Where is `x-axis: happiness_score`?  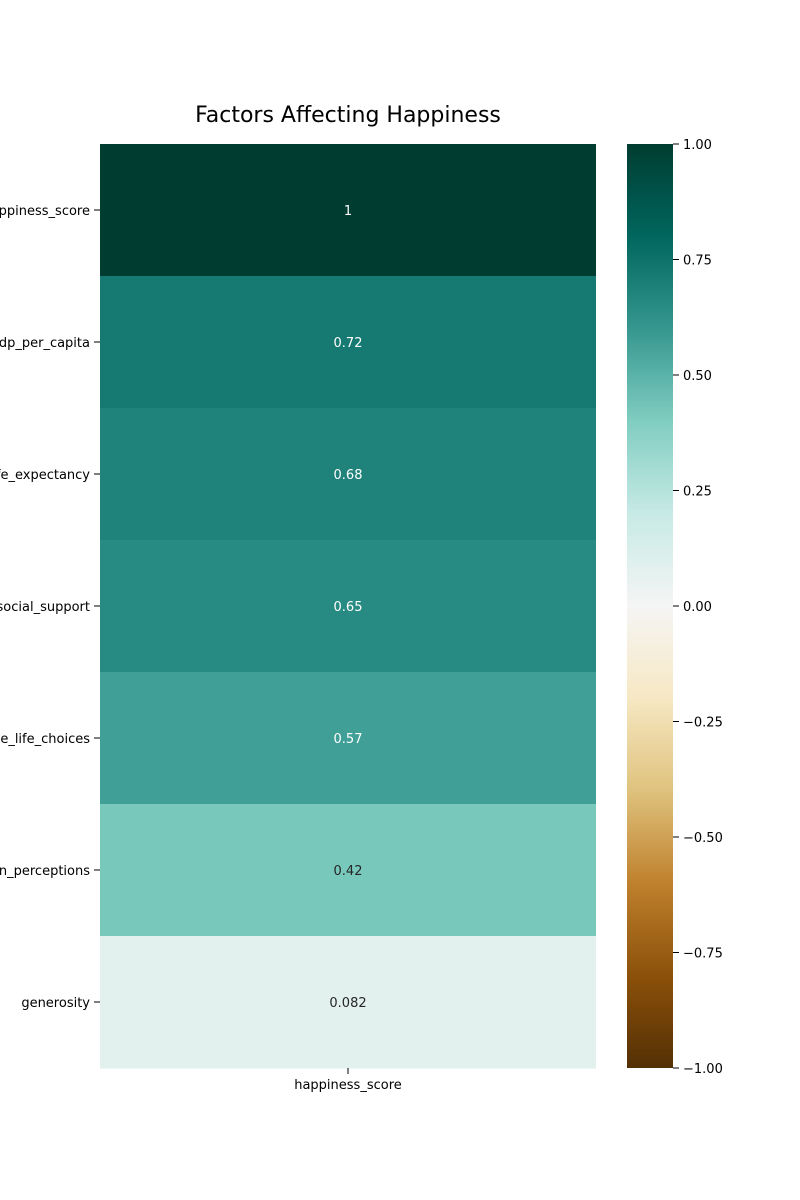 x-axis: happiness_score is located at coordinates (348, 1080).